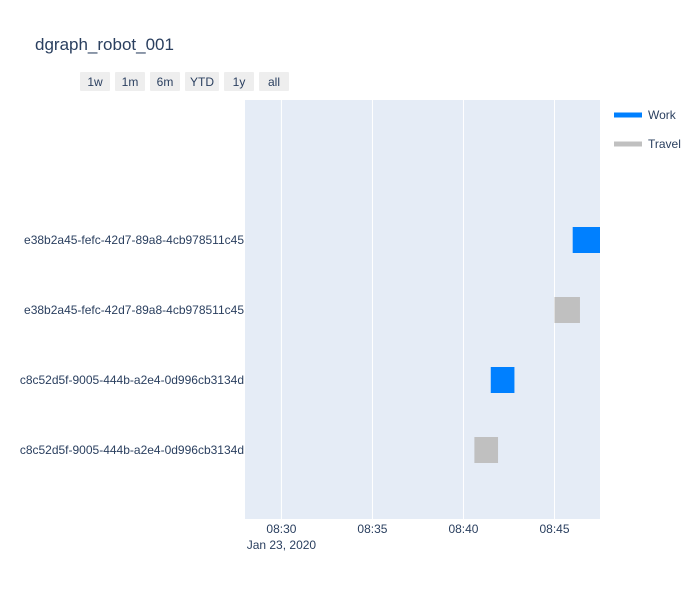 The width and height of the screenshot is (700, 600). Describe the element at coordinates (662, 115) in the screenshot. I see `legend-label: Work` at that location.